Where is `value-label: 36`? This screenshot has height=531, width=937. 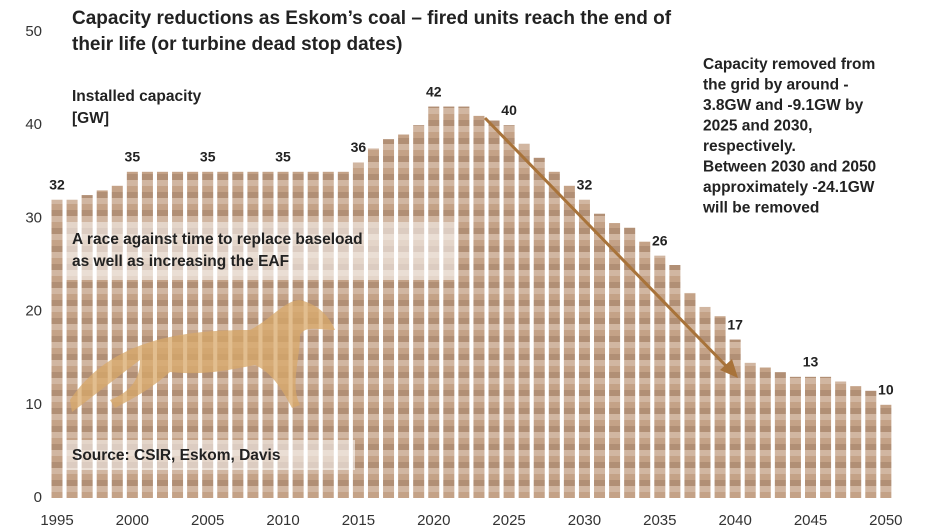 value-label: 36 is located at coordinates (359, 147).